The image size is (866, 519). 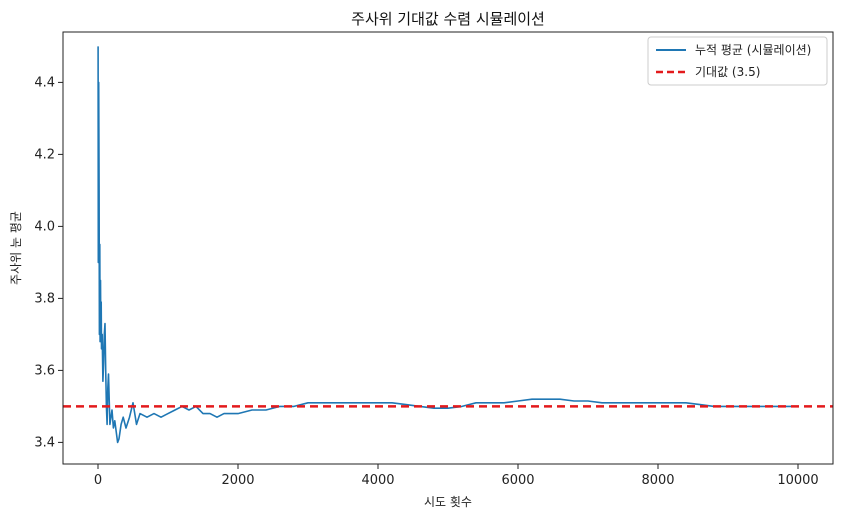 I want to click on x-tick-label: 2000, so click(x=237, y=480).